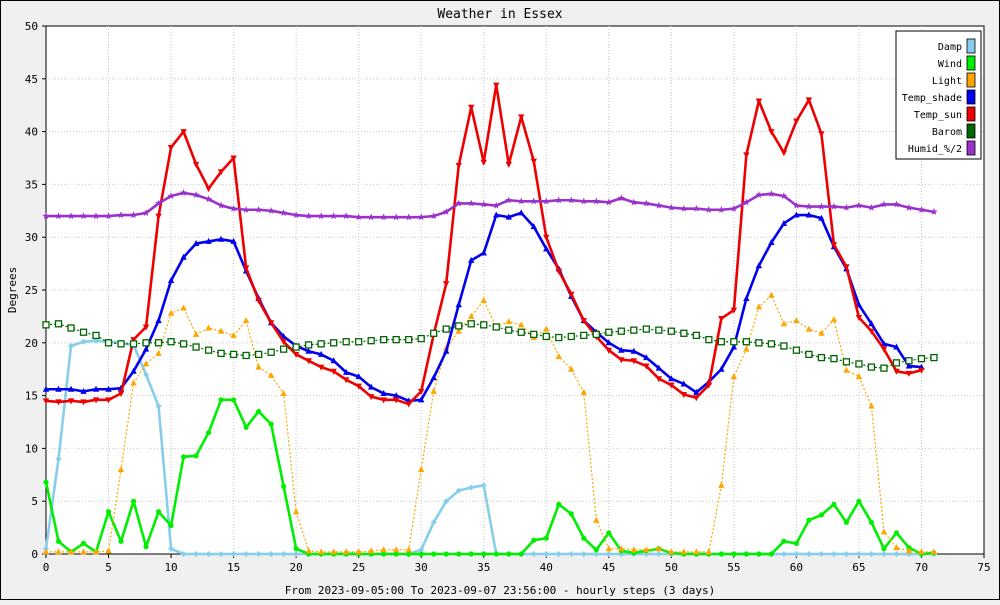 The height and width of the screenshot is (605, 1000). What do you see at coordinates (608, 567) in the screenshot?
I see `x-tick-label: 45` at bounding box center [608, 567].